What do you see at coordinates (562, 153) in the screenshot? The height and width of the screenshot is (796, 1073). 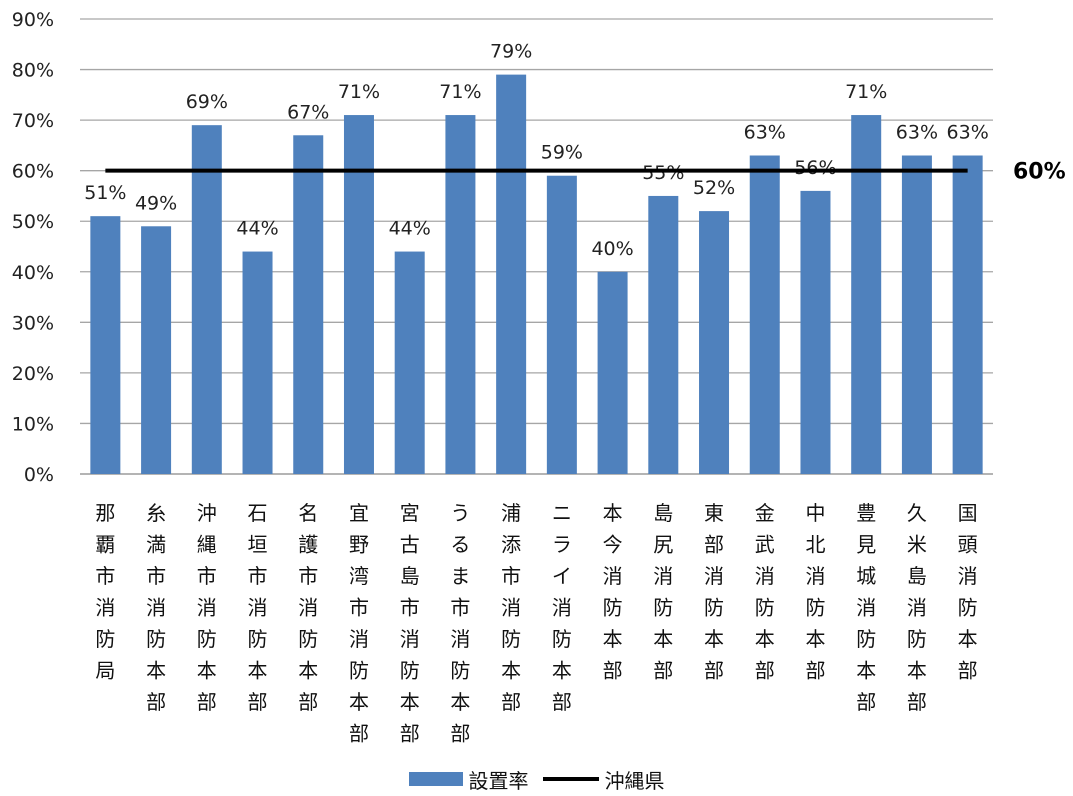 I see `data-label: 59%` at bounding box center [562, 153].